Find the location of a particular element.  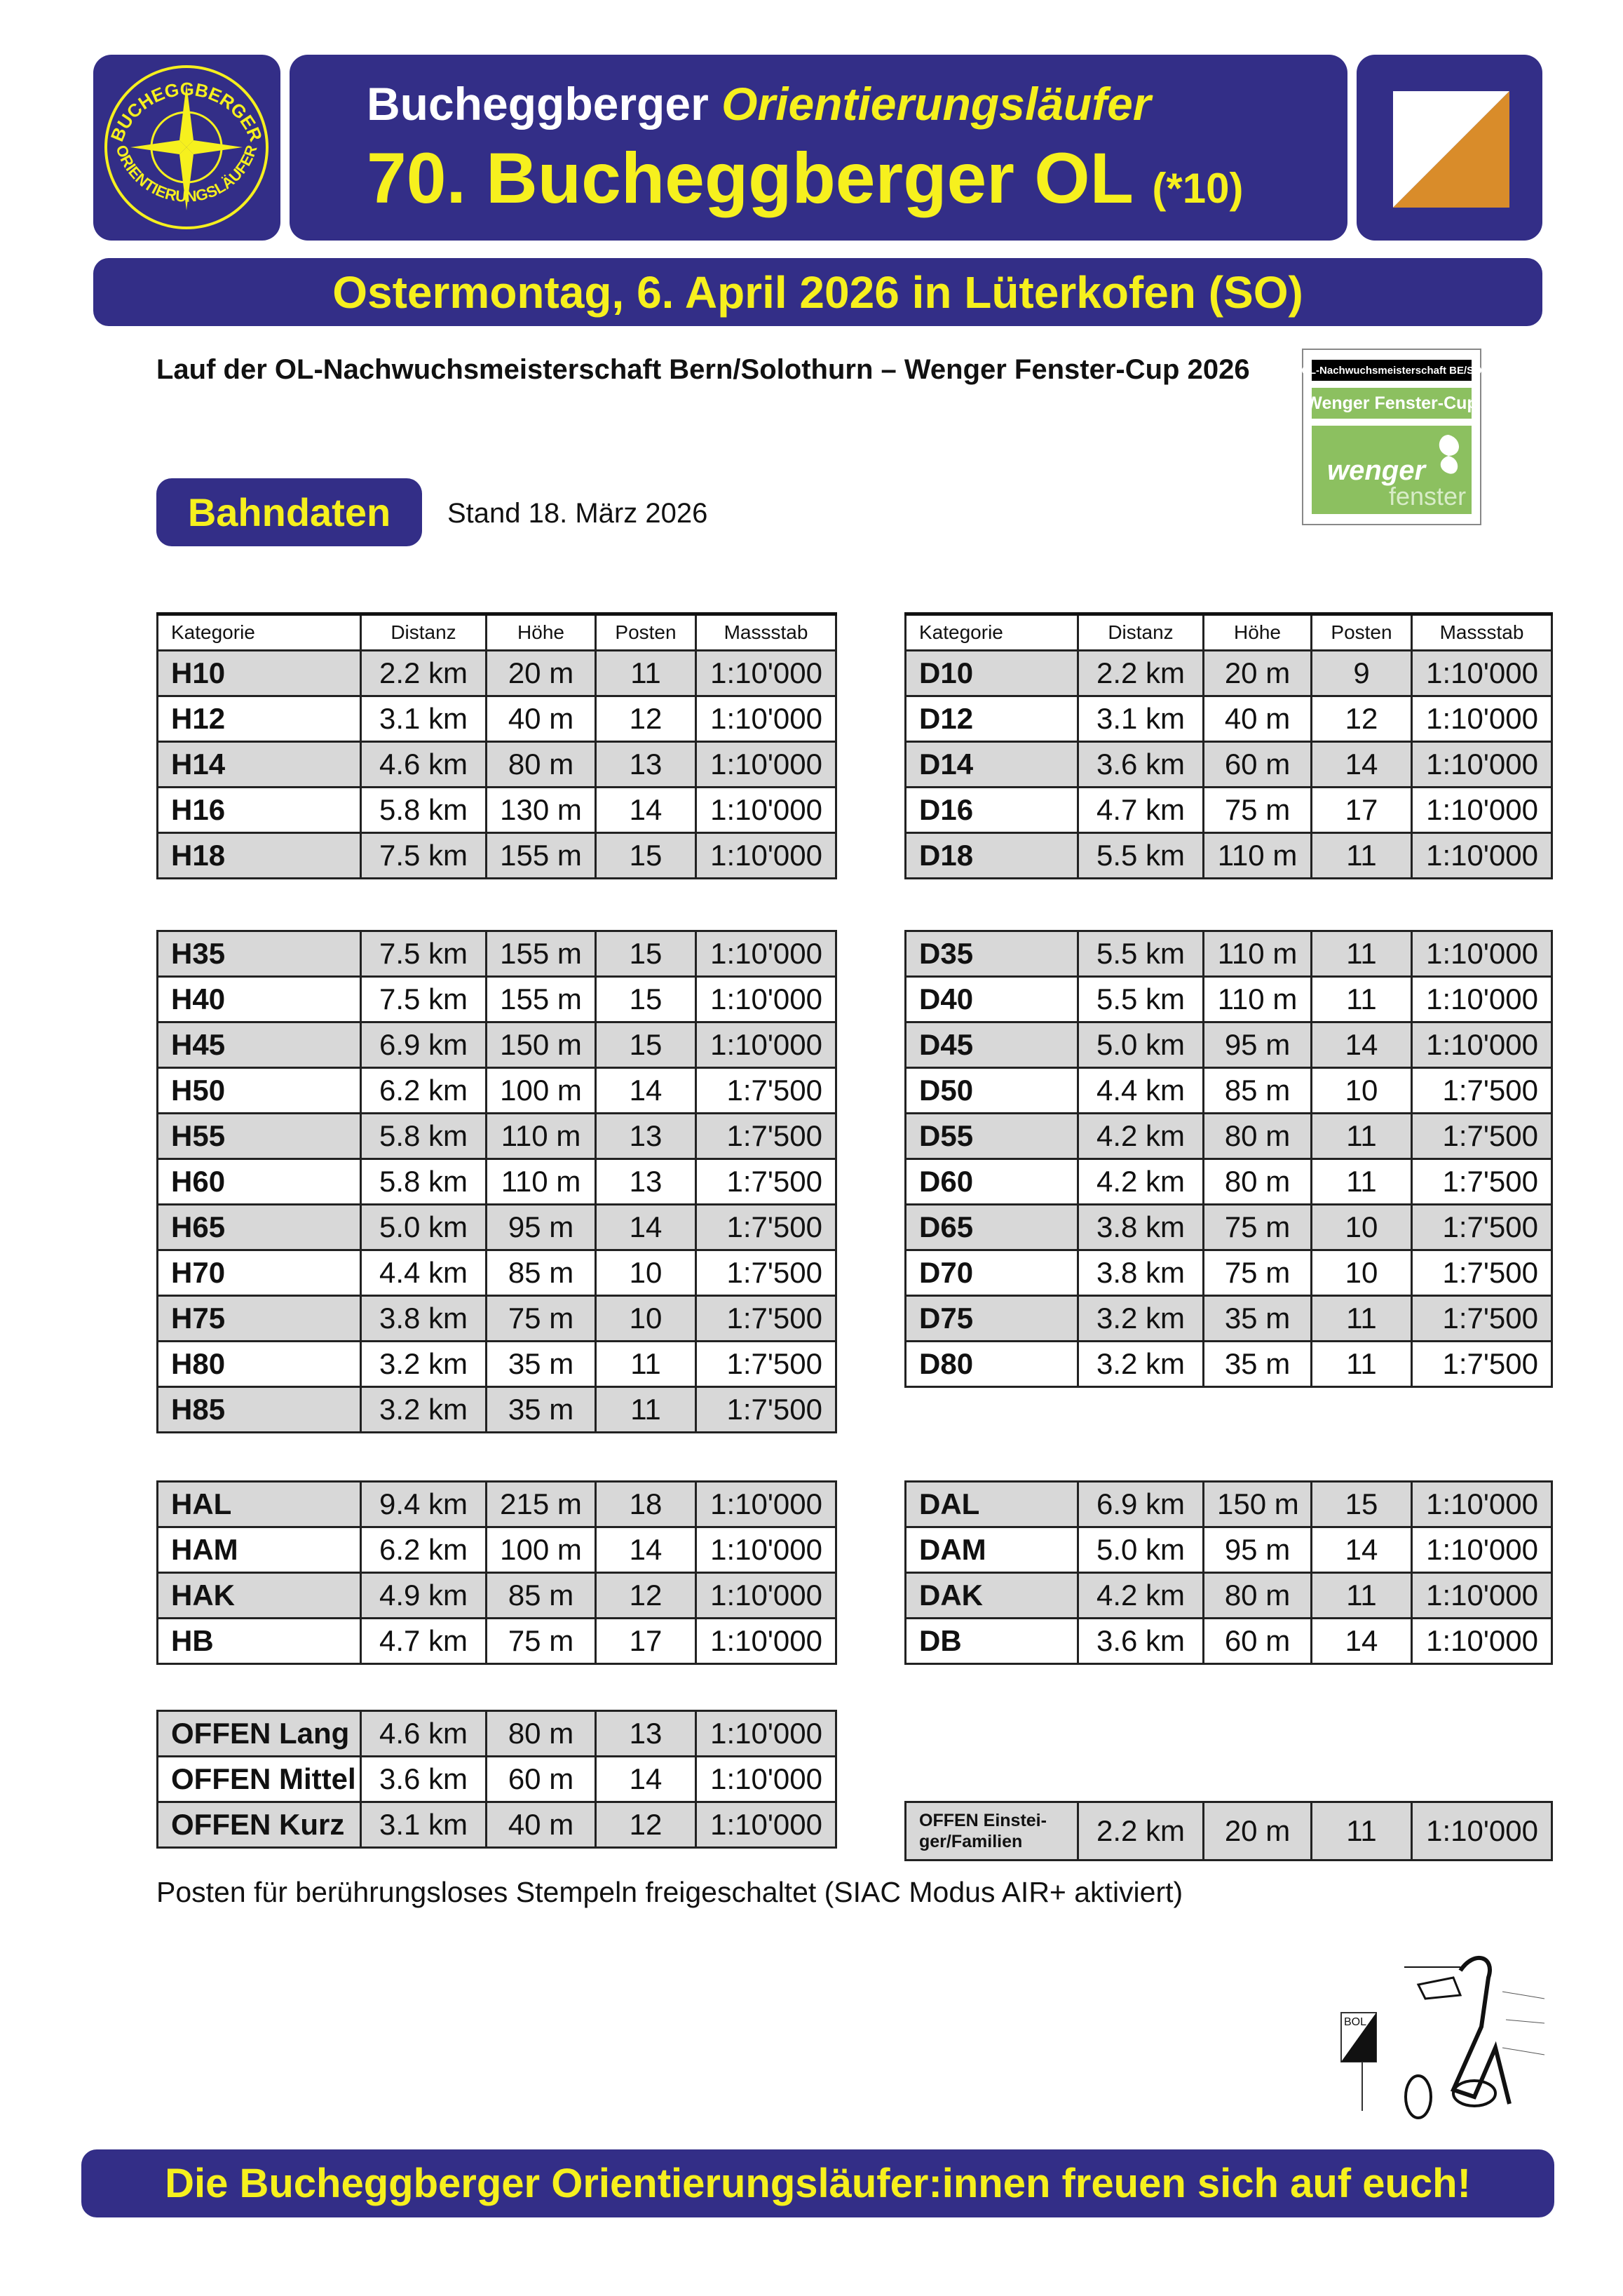

category-cell: OFFEN Kurz is located at coordinates (259, 1825).